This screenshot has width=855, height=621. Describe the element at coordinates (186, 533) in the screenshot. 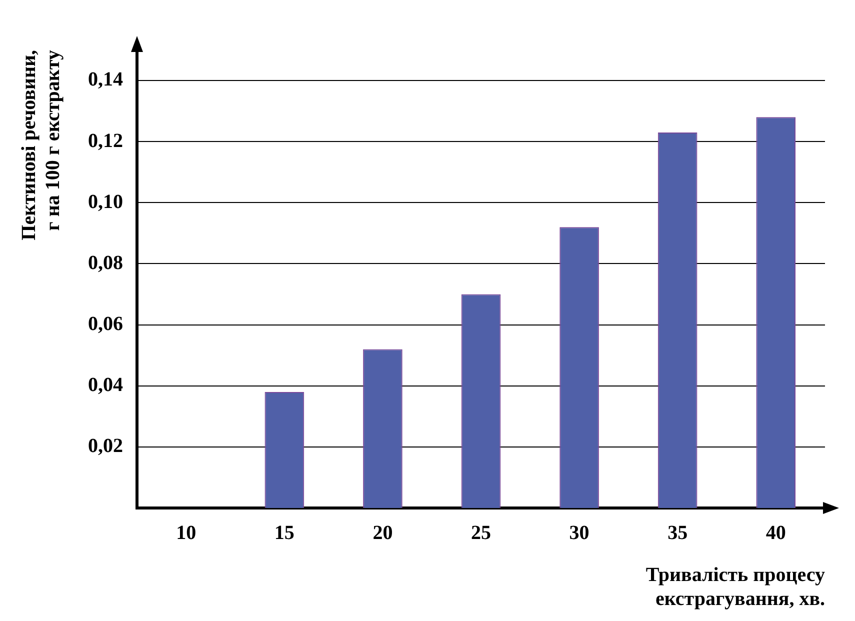

I see `x-tick-label: 10` at that location.